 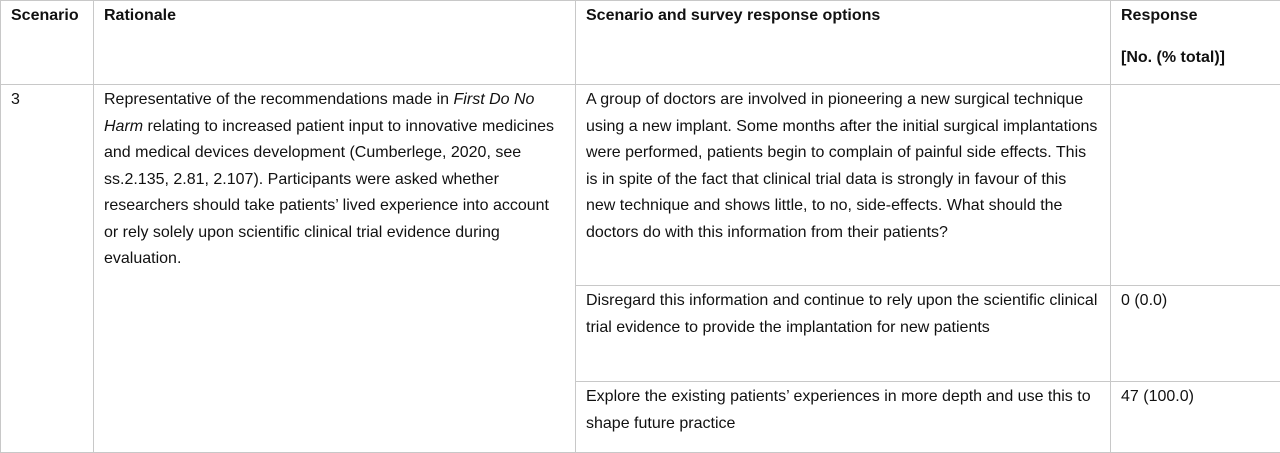 What do you see at coordinates (1159, 15) in the screenshot?
I see `header-text: Response` at bounding box center [1159, 15].